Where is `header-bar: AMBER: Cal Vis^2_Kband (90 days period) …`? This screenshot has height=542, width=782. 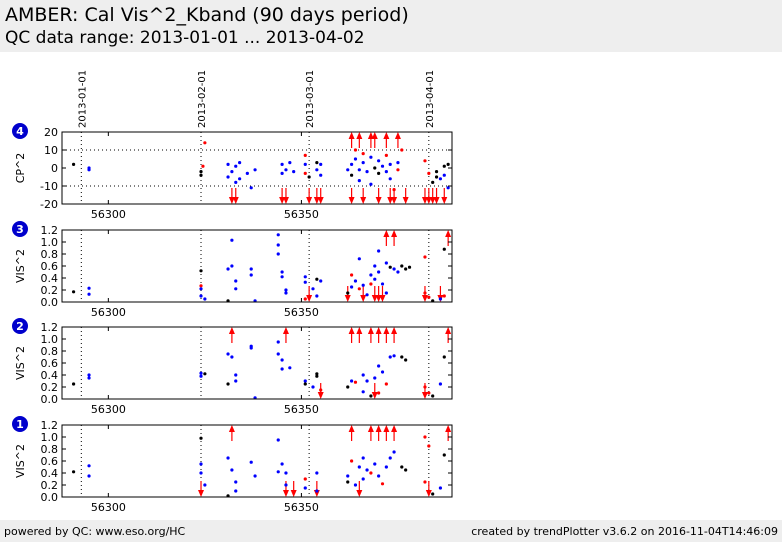 header-bar: AMBER: Cal Vis^2_Kband (90 days period) … is located at coordinates (391, 26).